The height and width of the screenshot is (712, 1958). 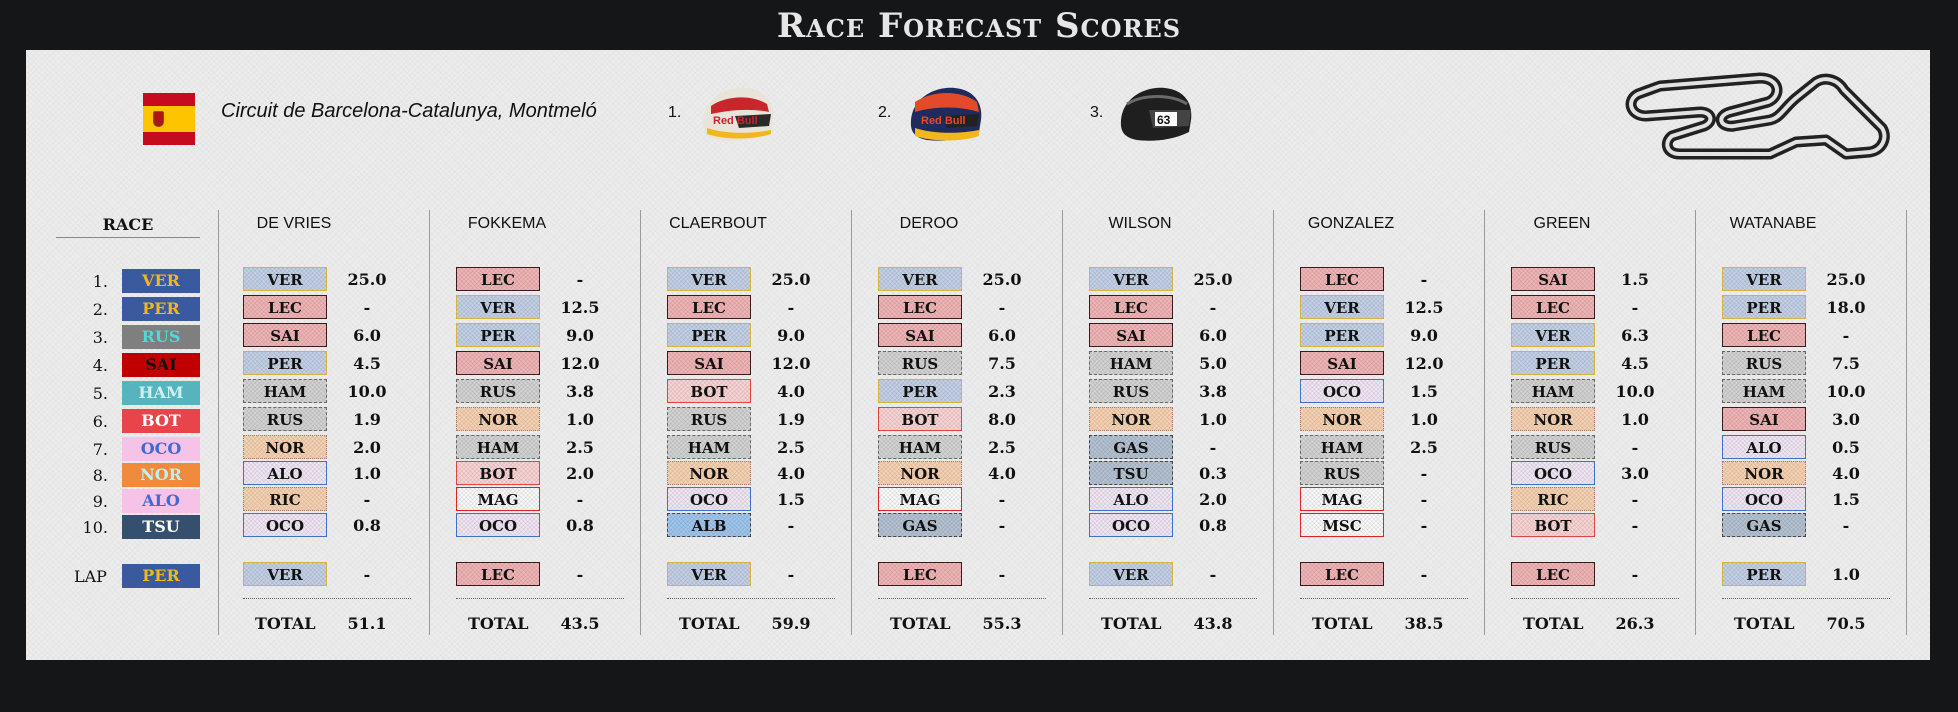 What do you see at coordinates (580, 623) in the screenshot?
I see `player-total-score: 43.5` at bounding box center [580, 623].